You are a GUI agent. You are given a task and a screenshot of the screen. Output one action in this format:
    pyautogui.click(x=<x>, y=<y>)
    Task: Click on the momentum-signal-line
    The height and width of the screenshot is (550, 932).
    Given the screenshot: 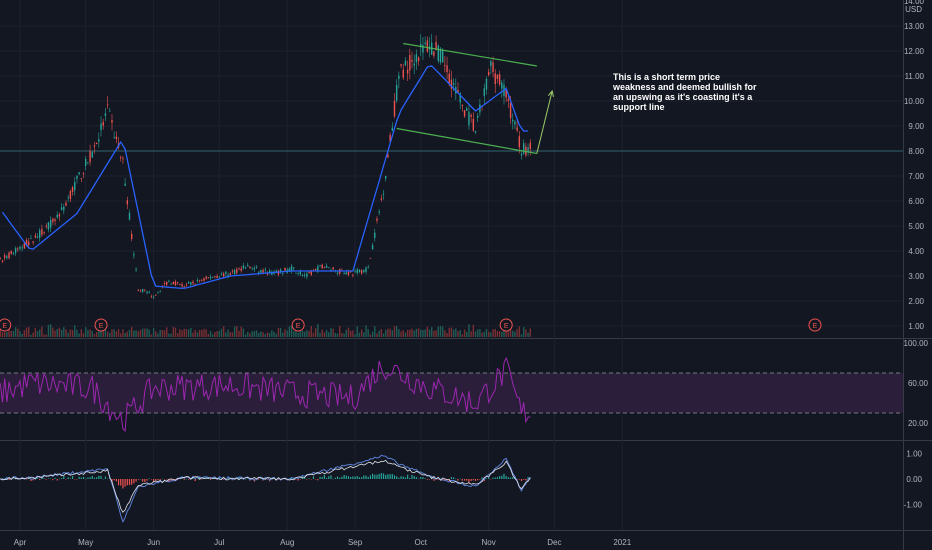 What is the action you would take?
    pyautogui.click(x=265, y=486)
    